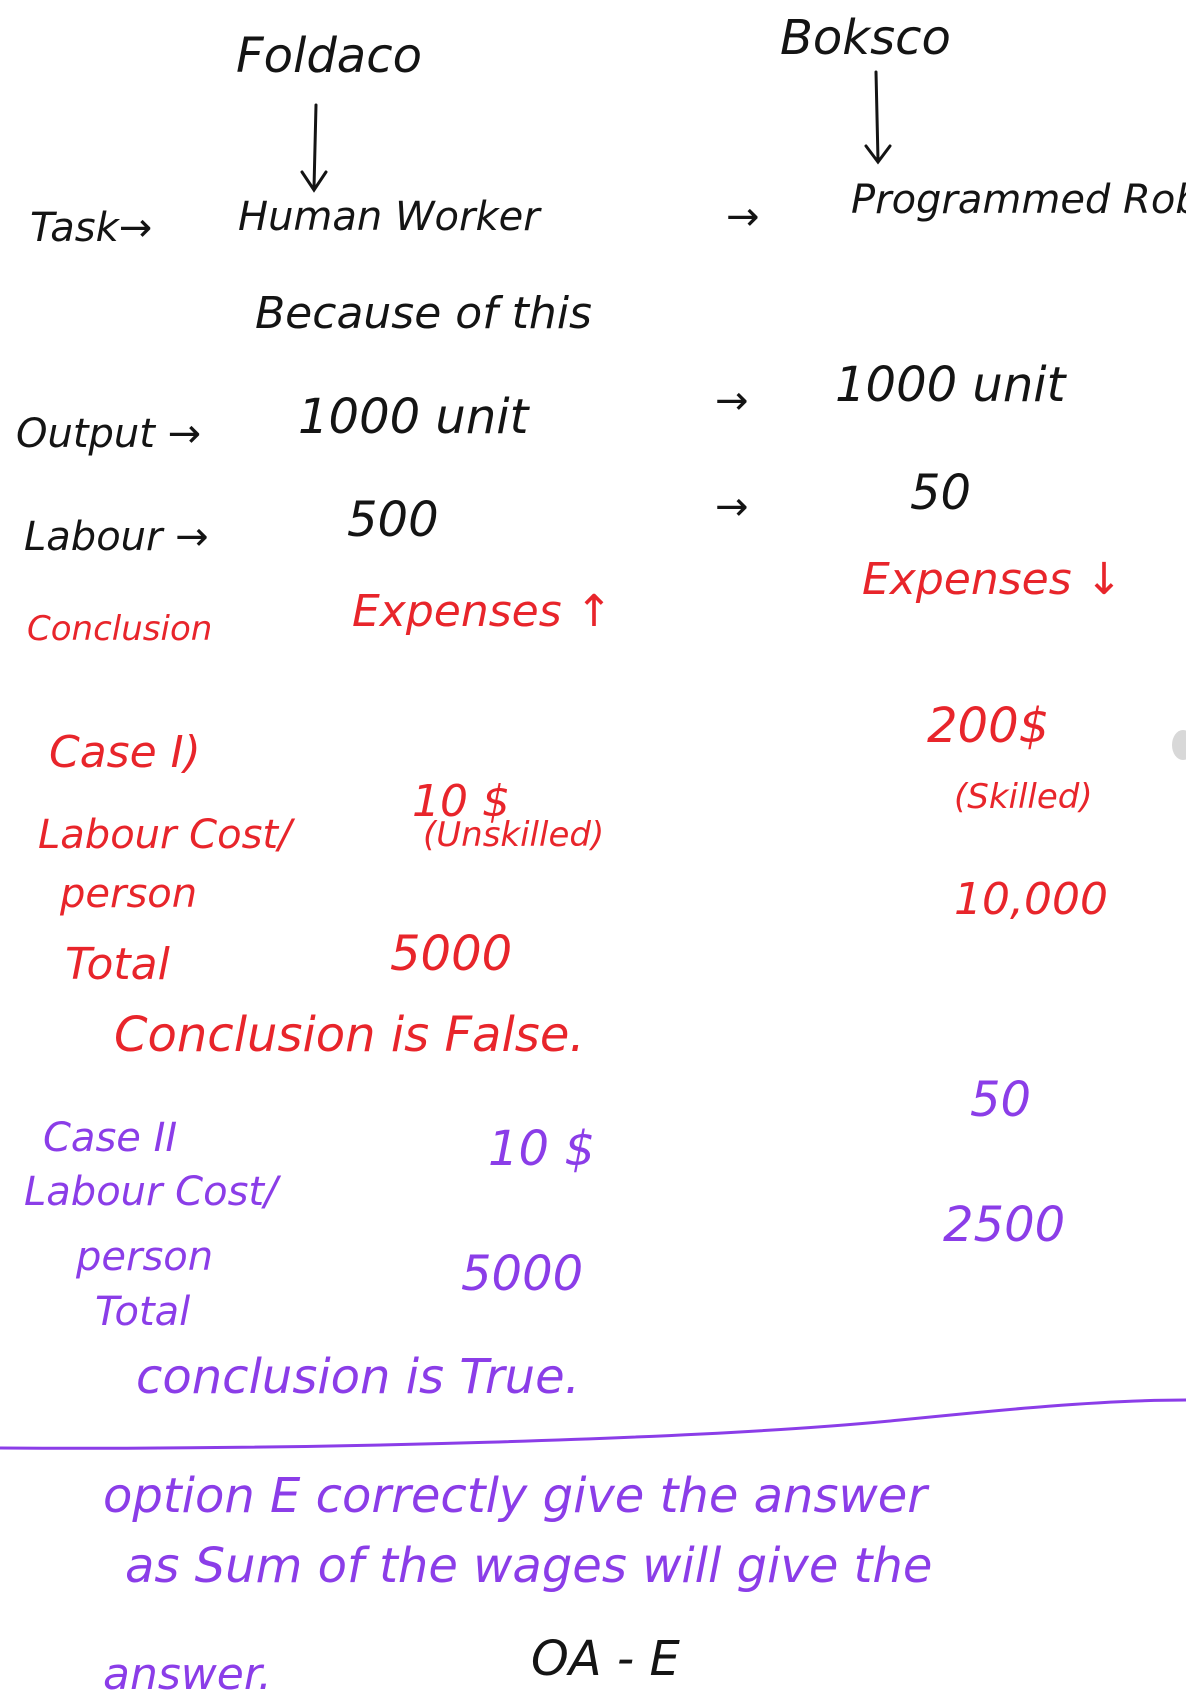 The width and height of the screenshot is (1186, 1700). Describe the element at coordinates (187, 1674) in the screenshot. I see `footer-line3: answer.` at that location.